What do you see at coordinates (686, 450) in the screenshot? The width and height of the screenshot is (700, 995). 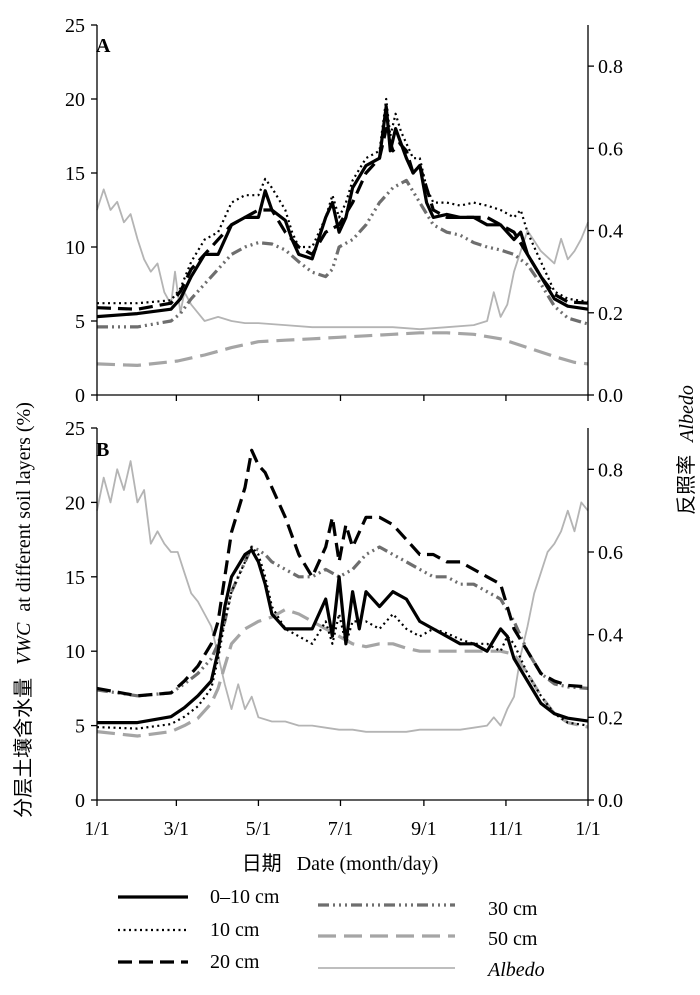 I see `y-axis-label-right: 反照率 Albedo` at bounding box center [686, 450].